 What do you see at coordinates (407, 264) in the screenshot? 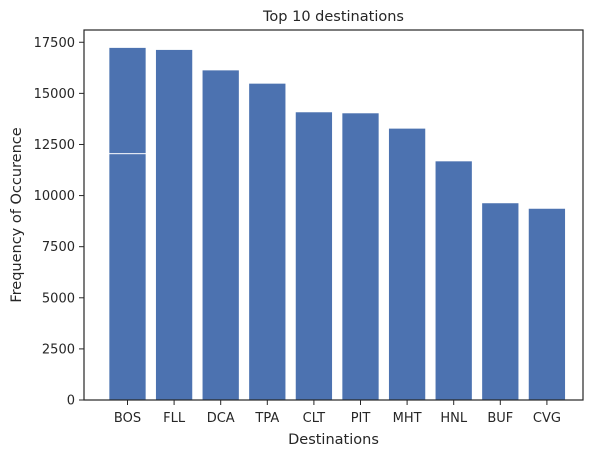
I see `bar-mht` at bounding box center [407, 264].